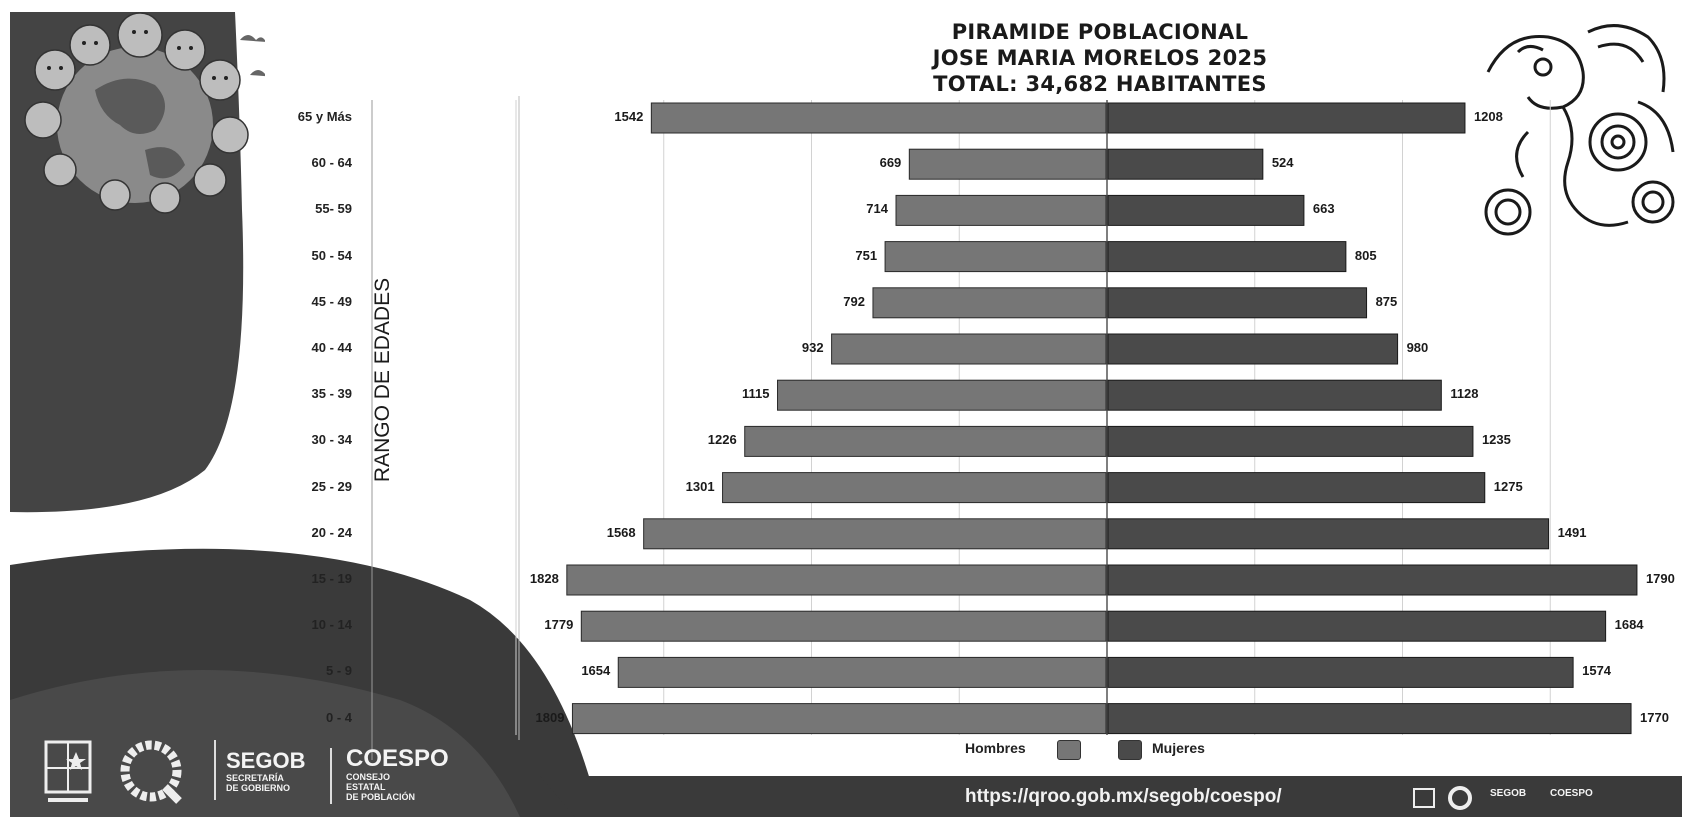  I want to click on age-category-label: 25 - 29, so click(331, 486).